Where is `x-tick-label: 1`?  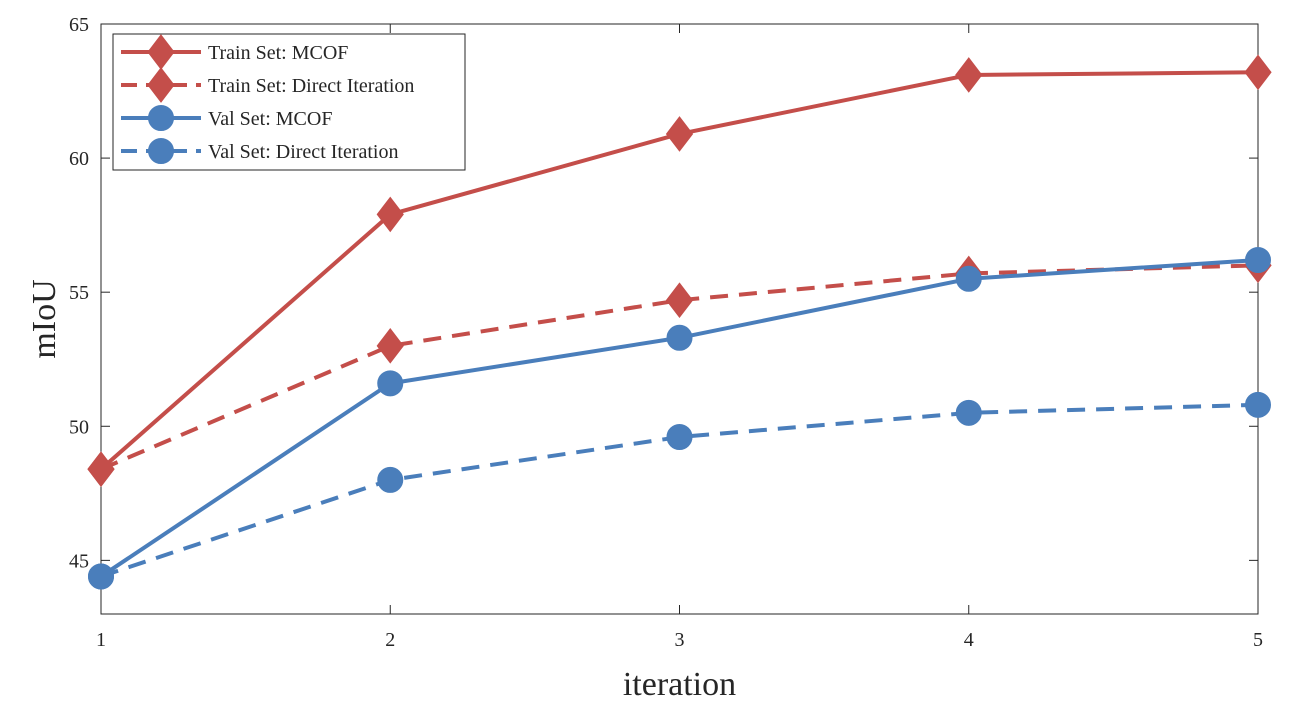 x-tick-label: 1 is located at coordinates (101, 640).